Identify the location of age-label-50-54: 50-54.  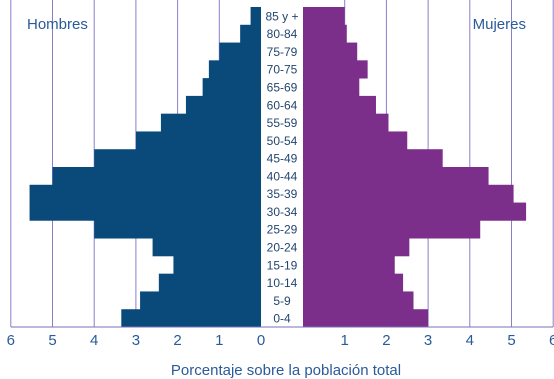
(282, 141).